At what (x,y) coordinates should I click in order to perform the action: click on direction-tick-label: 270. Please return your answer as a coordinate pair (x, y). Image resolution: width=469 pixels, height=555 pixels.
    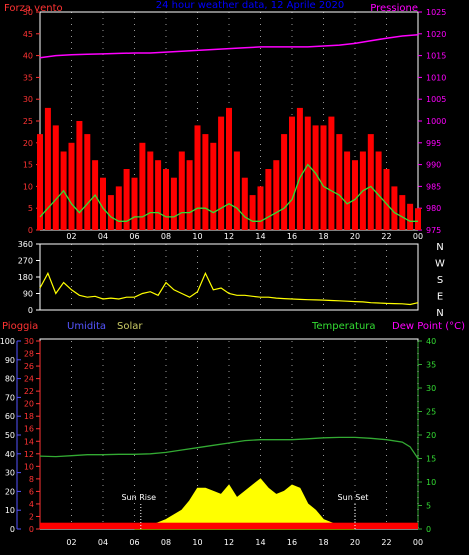
    Looking at the image, I should click on (25, 261).